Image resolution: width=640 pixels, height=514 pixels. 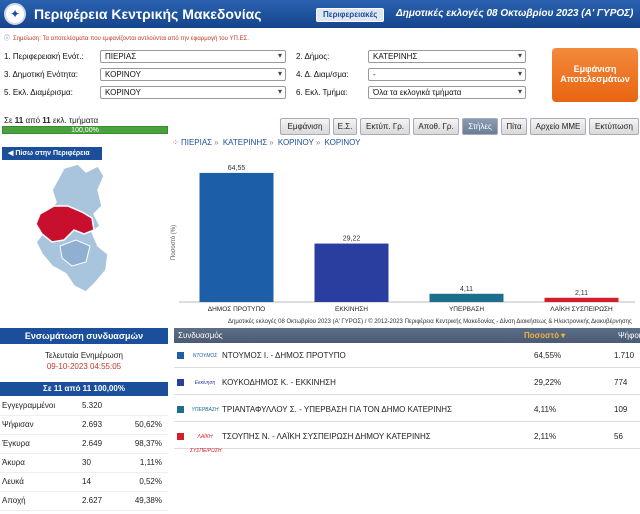 What do you see at coordinates (52, 153) in the screenshot?
I see `back-to-region-button: ◀ Πίσω στην Περιφέρεια` at bounding box center [52, 153].